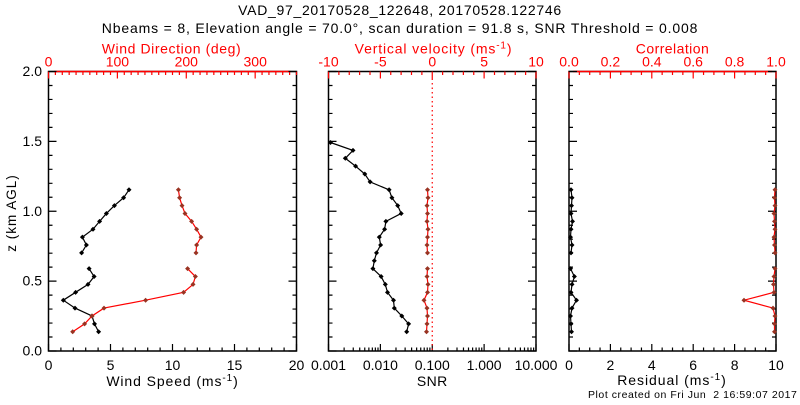  Describe the element at coordinates (328, 365) in the screenshot. I see `svg-text: 0.001` at that location.